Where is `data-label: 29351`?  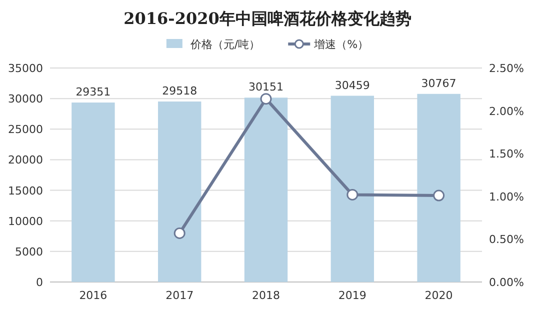 data-label: 29351 is located at coordinates (93, 92).